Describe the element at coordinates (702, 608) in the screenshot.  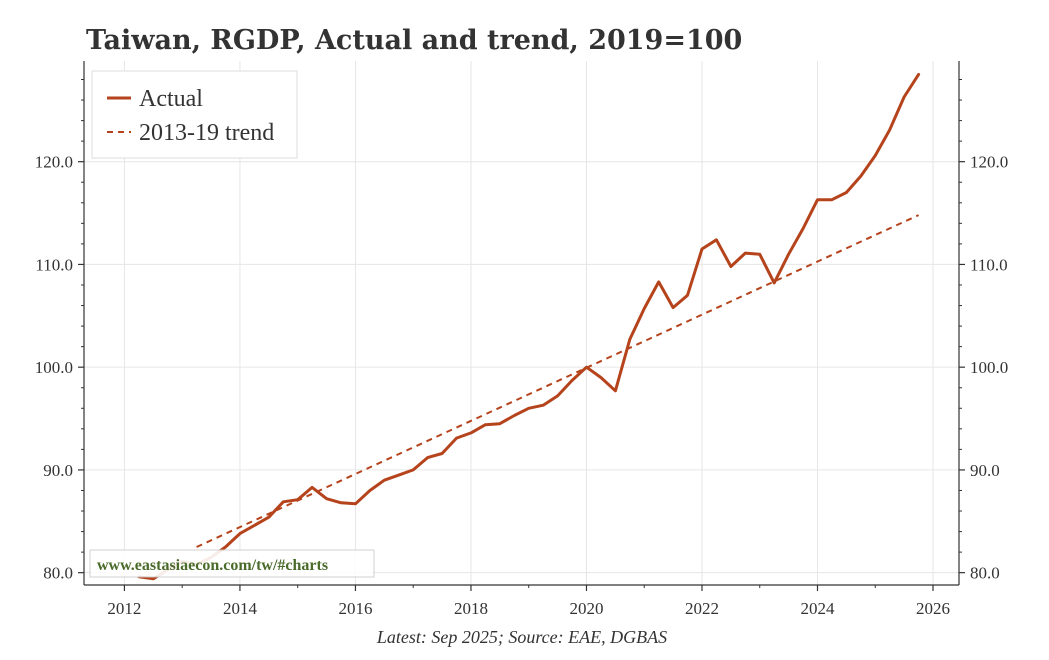
I see `x-tick-label: 2022` at that location.